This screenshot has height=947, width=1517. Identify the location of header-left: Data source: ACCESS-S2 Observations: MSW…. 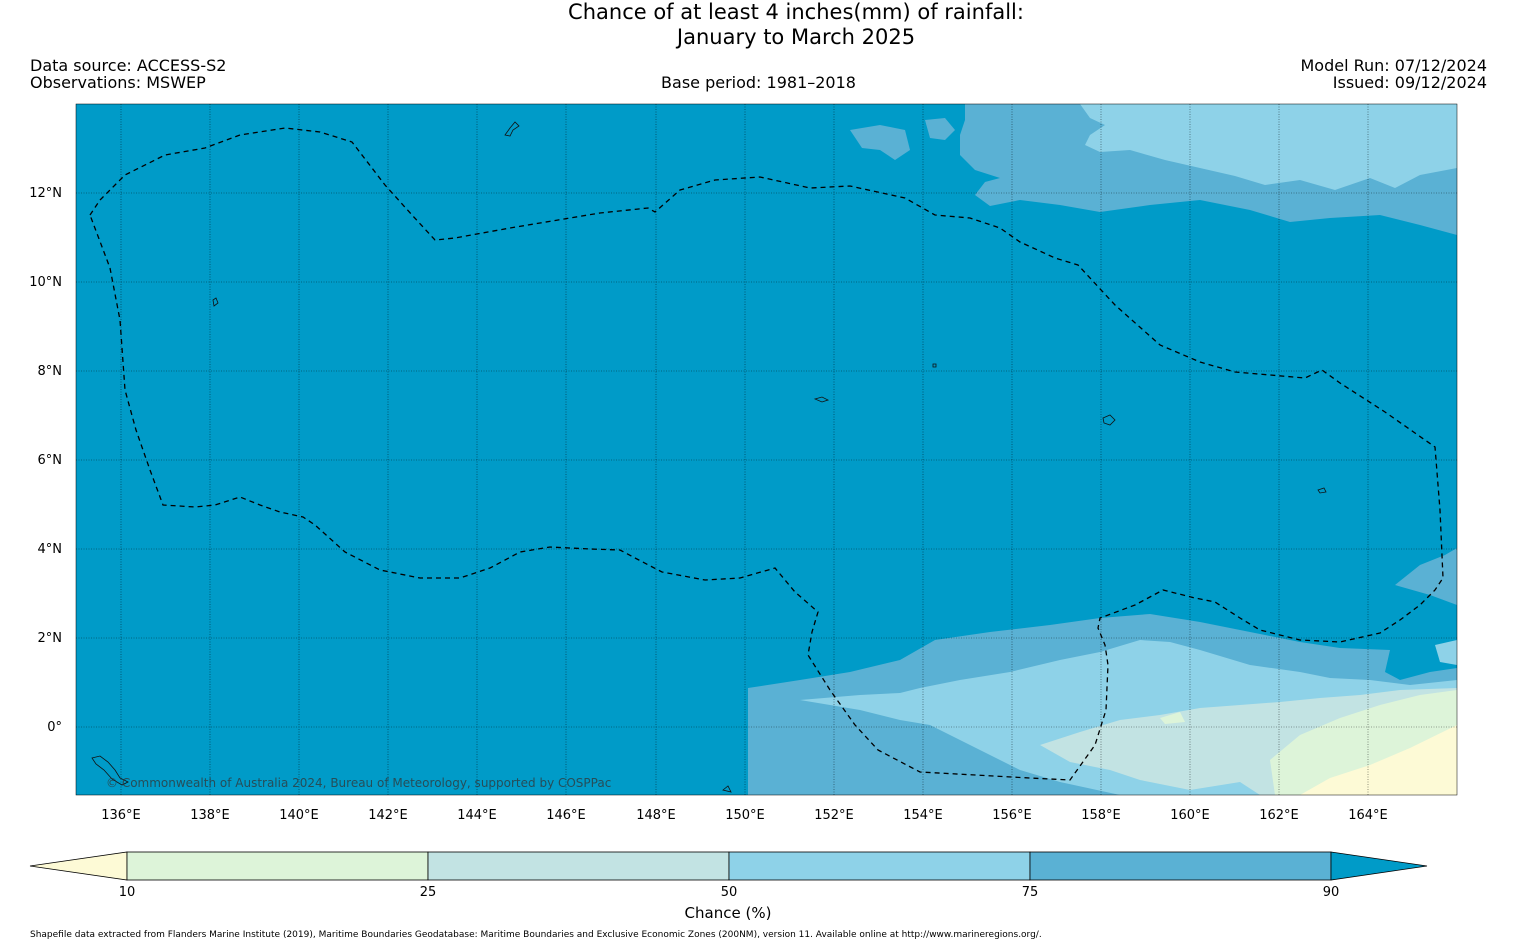
(128, 74).